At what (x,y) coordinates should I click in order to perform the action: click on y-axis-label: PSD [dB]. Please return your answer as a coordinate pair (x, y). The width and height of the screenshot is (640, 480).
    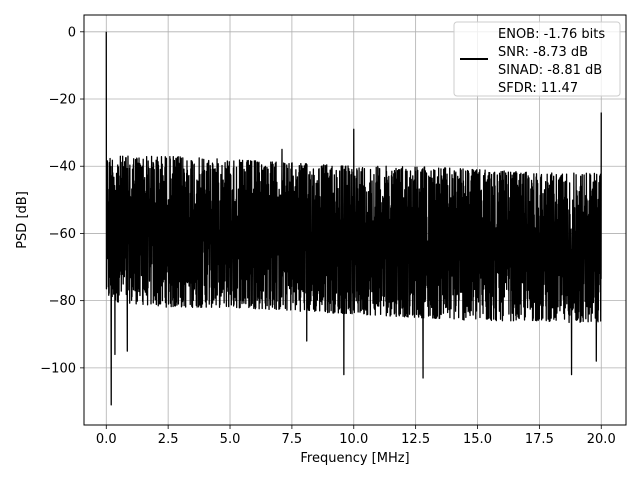
    Looking at the image, I should click on (22, 220).